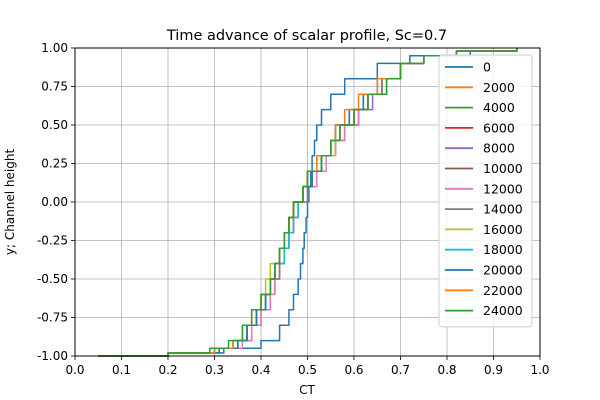 This screenshot has width=600, height=400. I want to click on y-tick-label: -1.00, so click(52, 356).